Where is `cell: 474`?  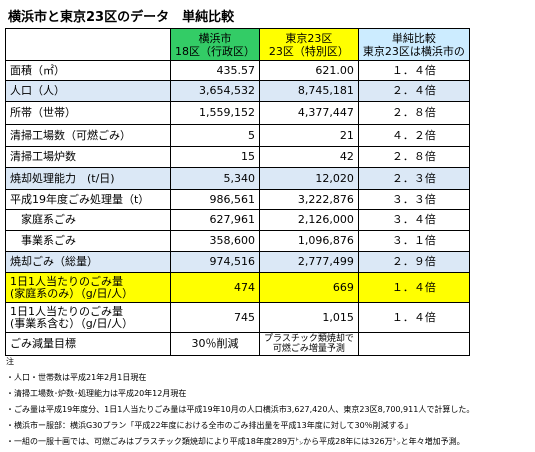
cell: 474 is located at coordinates (215, 287).